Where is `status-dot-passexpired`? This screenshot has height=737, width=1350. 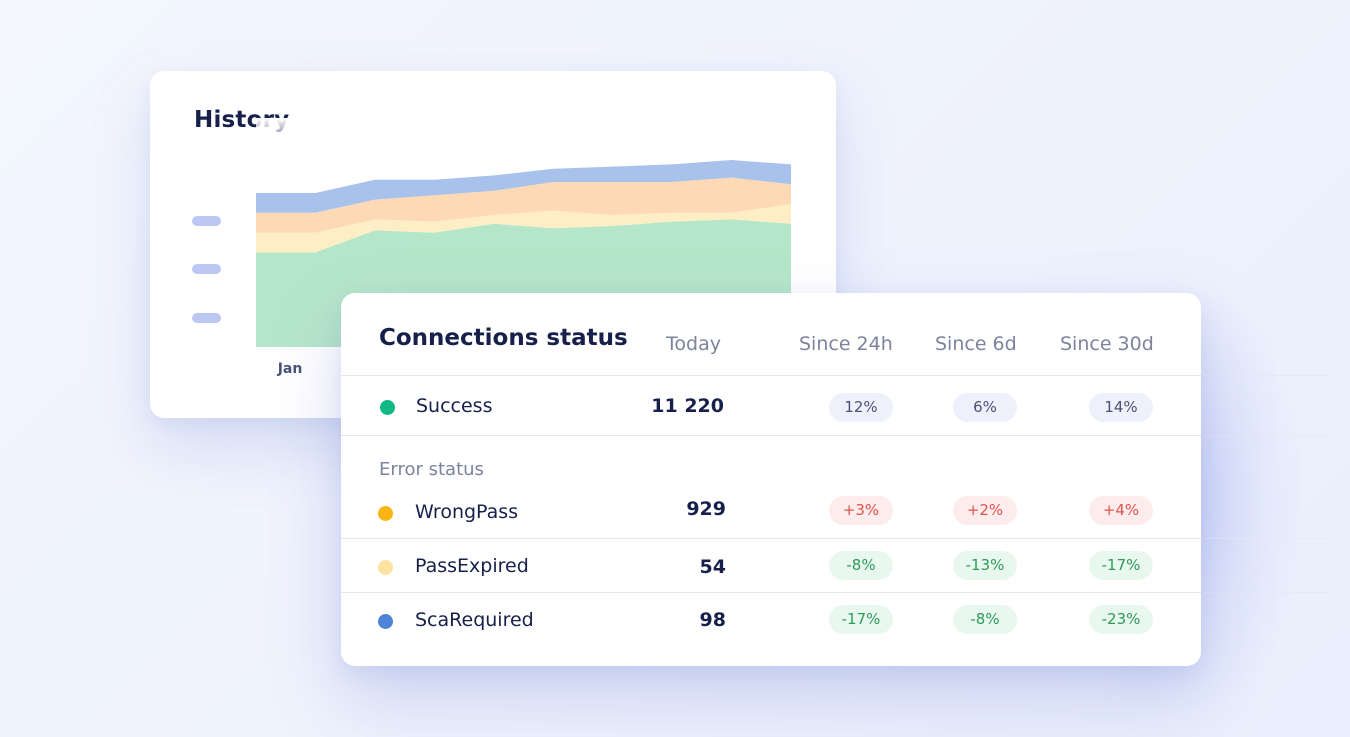 status-dot-passexpired is located at coordinates (385, 567).